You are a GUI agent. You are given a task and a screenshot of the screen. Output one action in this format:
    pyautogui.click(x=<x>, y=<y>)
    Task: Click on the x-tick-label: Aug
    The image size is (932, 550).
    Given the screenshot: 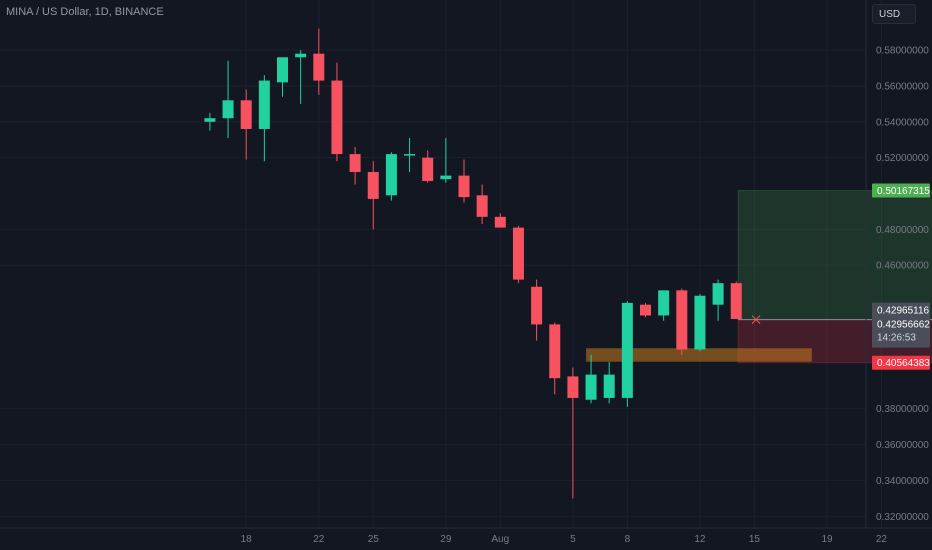 What is the action you would take?
    pyautogui.click(x=500, y=539)
    